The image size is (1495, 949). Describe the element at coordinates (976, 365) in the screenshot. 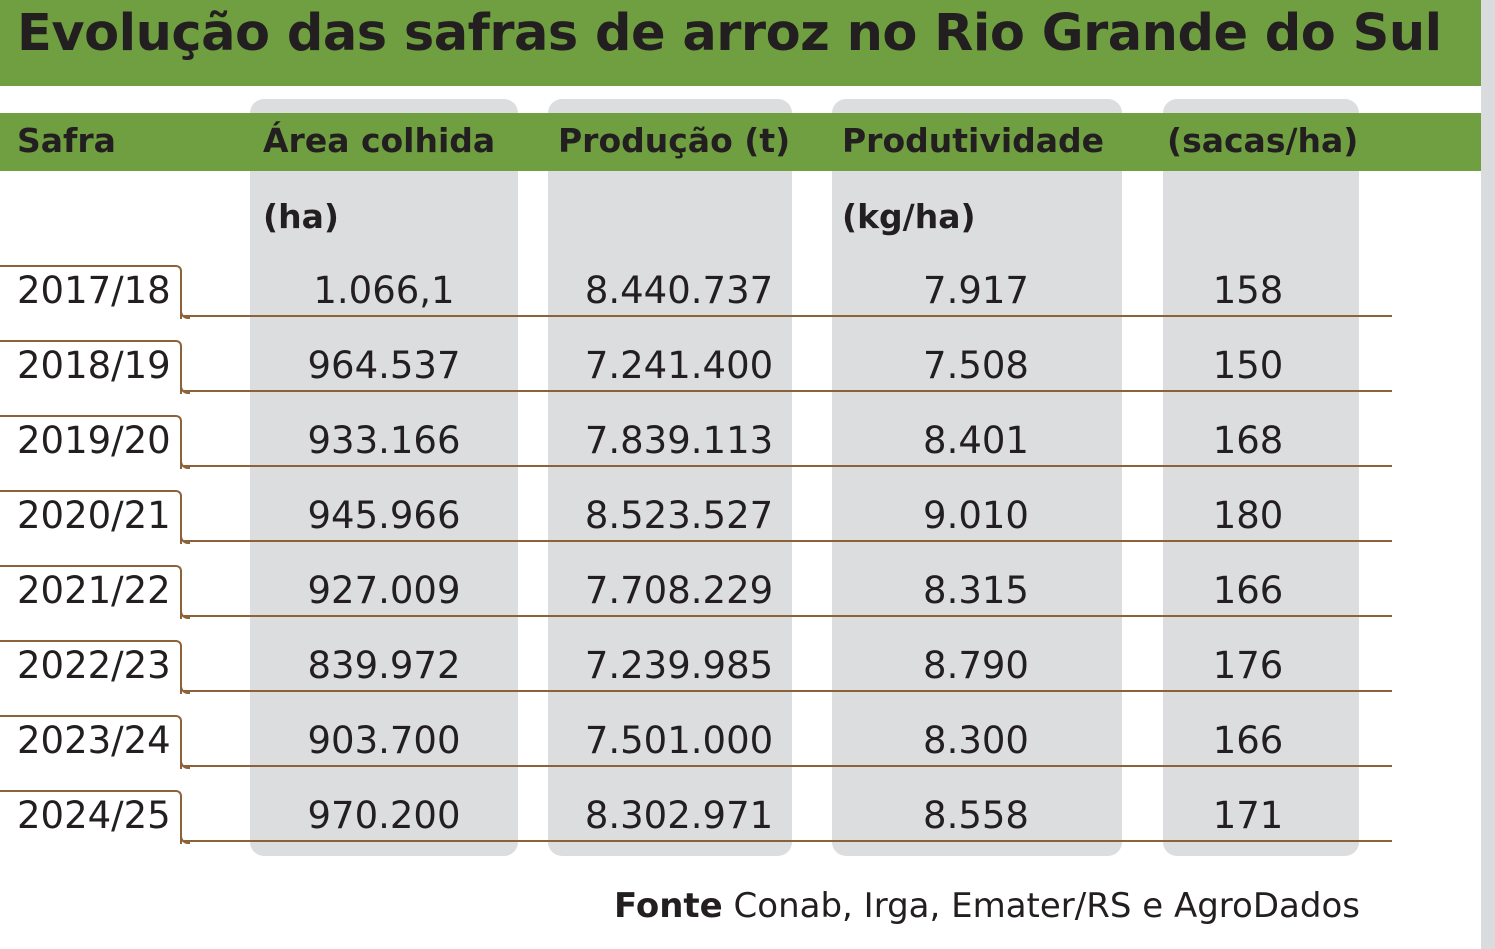

I see `cell-produtividade: 7.508` at that location.